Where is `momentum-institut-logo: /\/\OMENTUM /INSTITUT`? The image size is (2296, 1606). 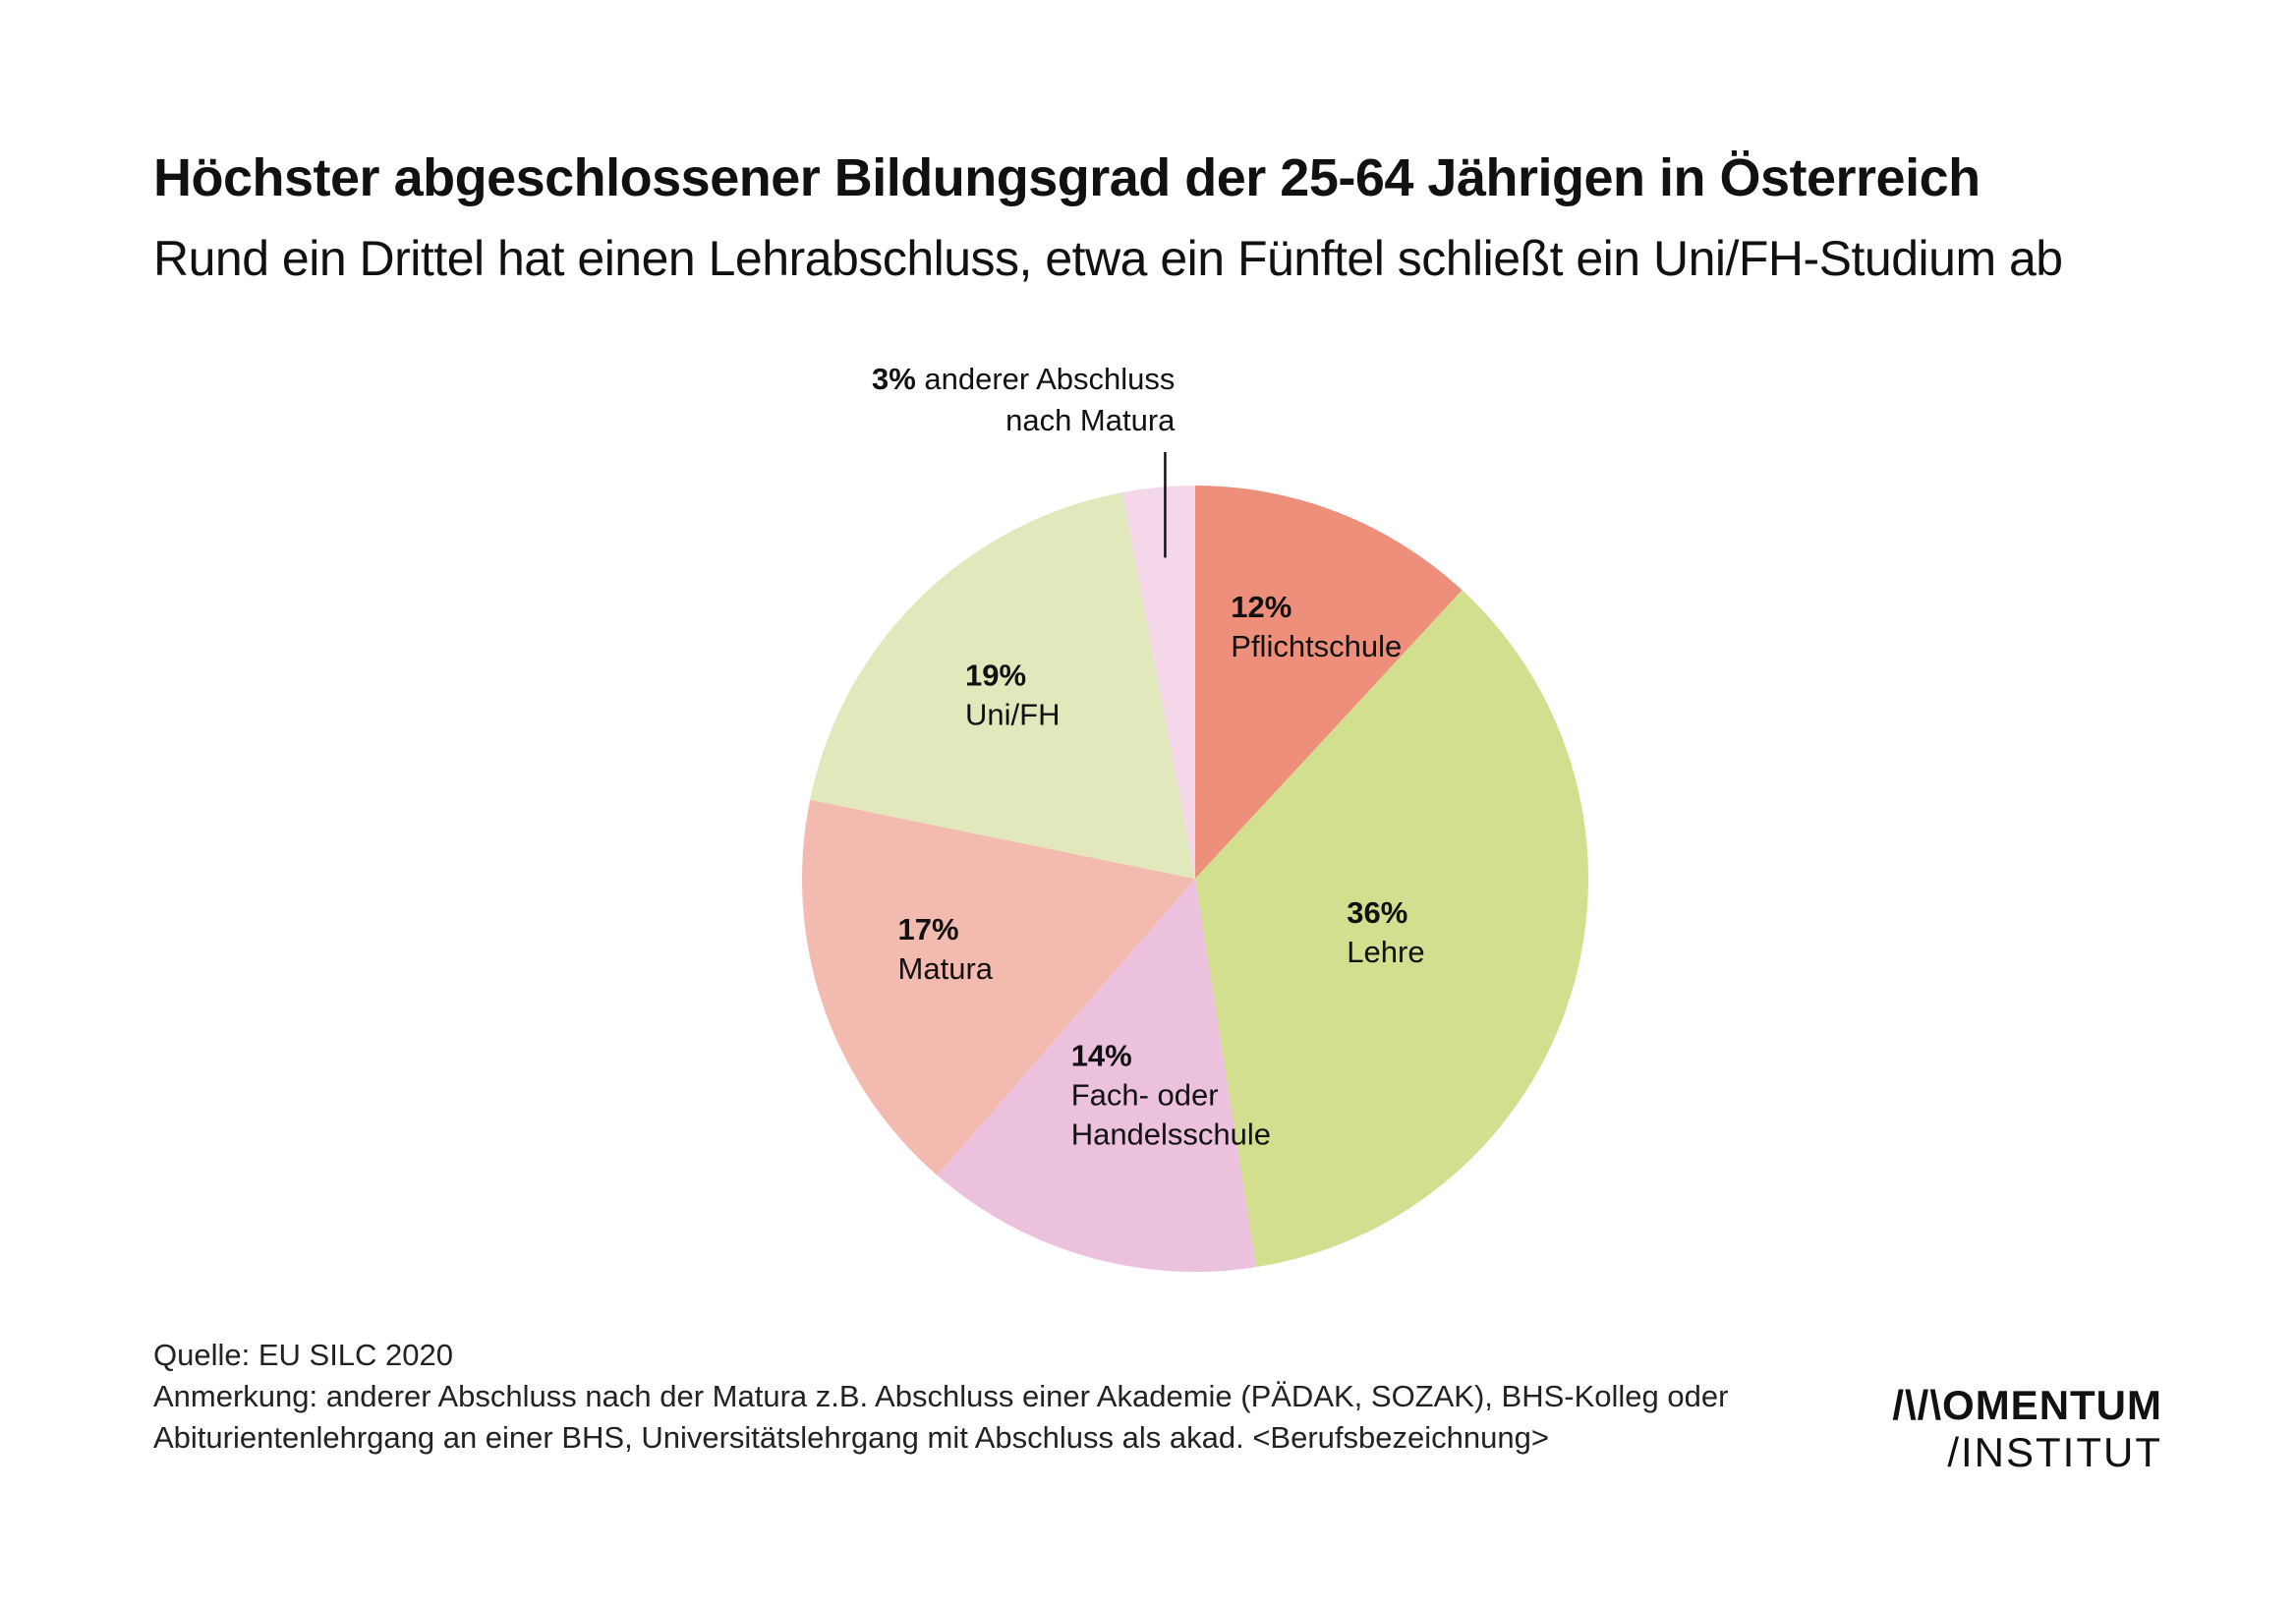 momentum-institut-logo: /\/\OMENTUM /INSTITUT is located at coordinates (2013, 1429).